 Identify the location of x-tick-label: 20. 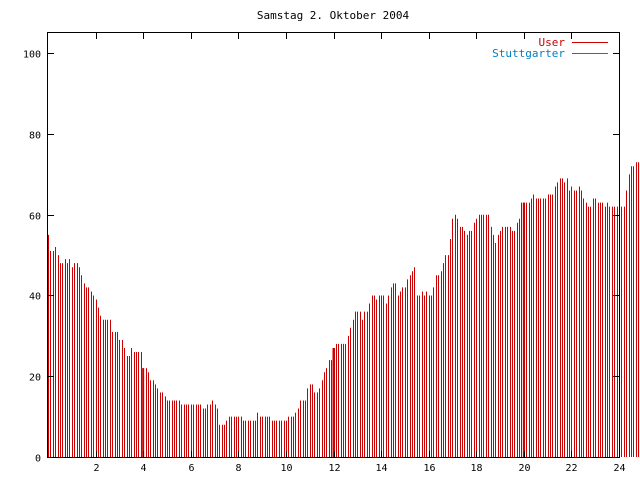
(524, 468).